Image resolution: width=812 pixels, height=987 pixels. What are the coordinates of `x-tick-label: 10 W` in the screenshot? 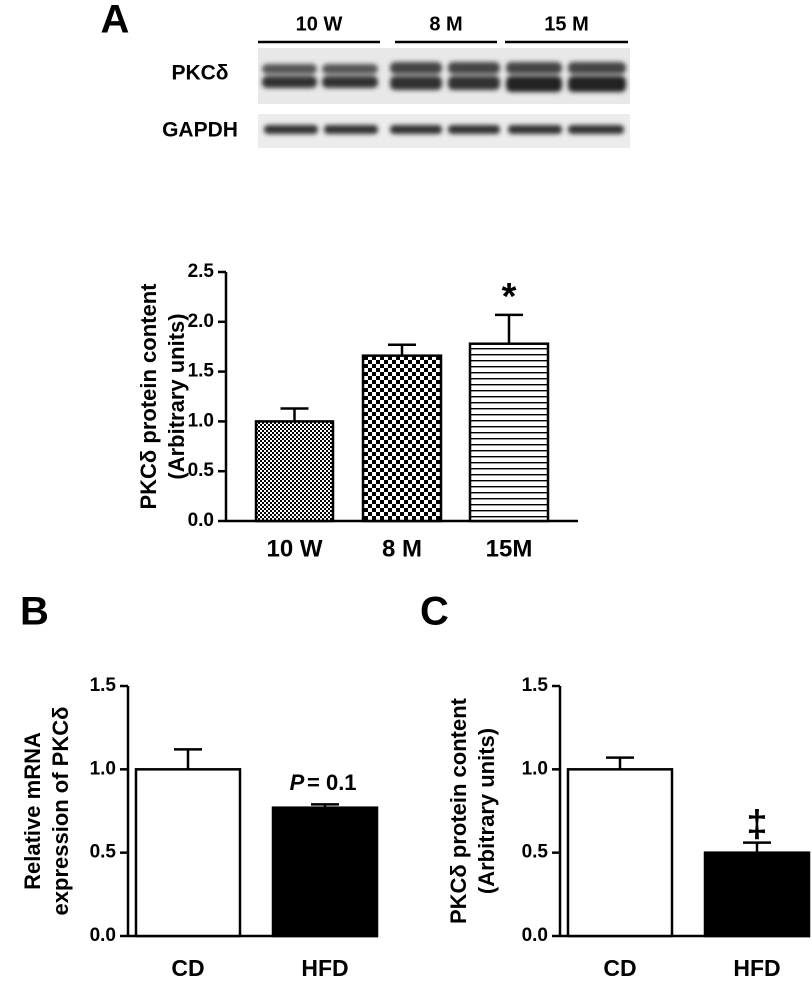 It's located at (294, 548).